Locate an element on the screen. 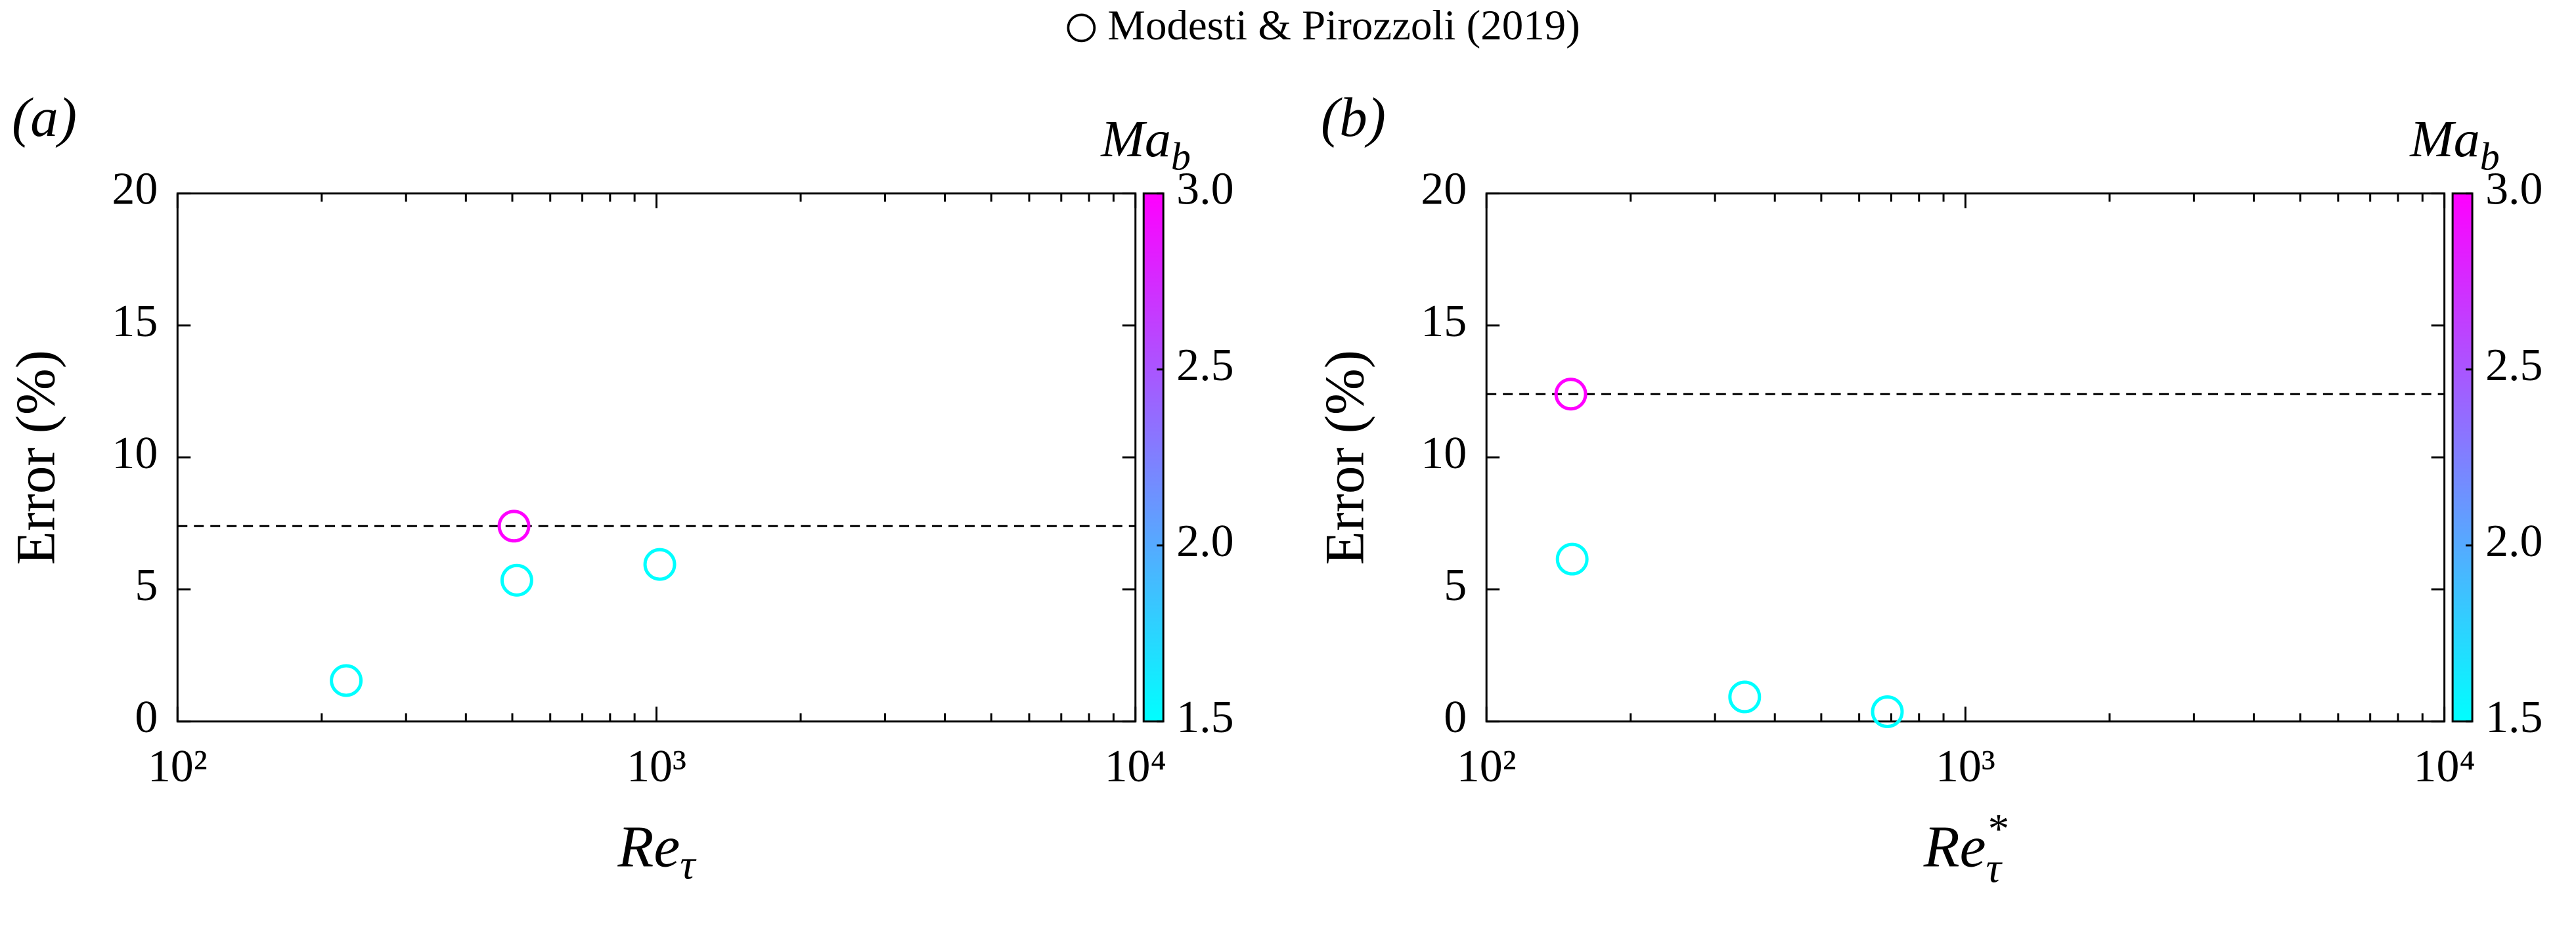 The width and height of the screenshot is (2576, 933). legend-marker is located at coordinates (1081, 28).